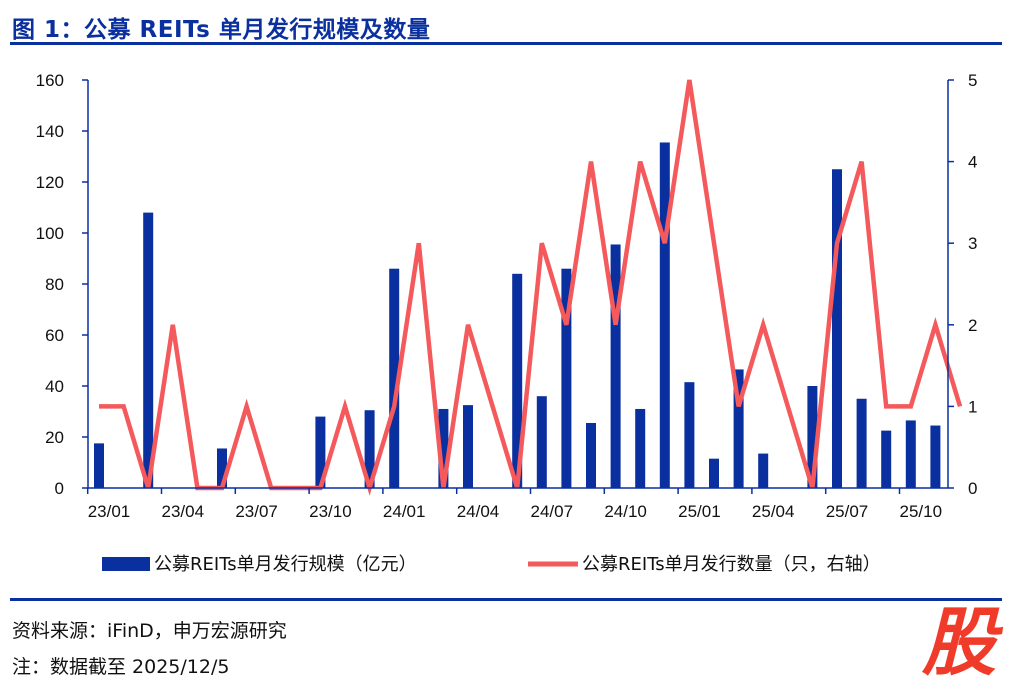 This screenshot has height=686, width=1010. Describe the element at coordinates (506, 599) in the screenshot. I see `footer-divider` at that location.